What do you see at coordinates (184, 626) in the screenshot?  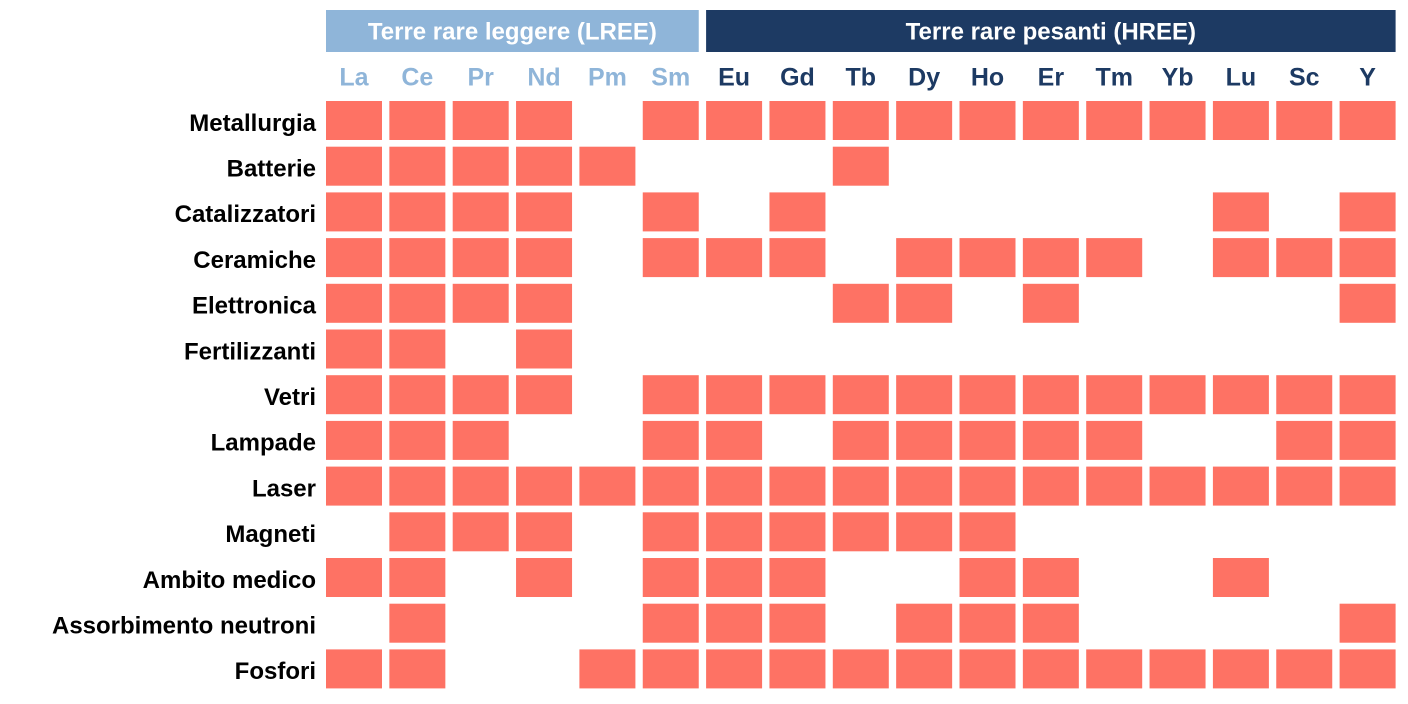 I see `row-label: Assorbimento neutroni` at bounding box center [184, 626].